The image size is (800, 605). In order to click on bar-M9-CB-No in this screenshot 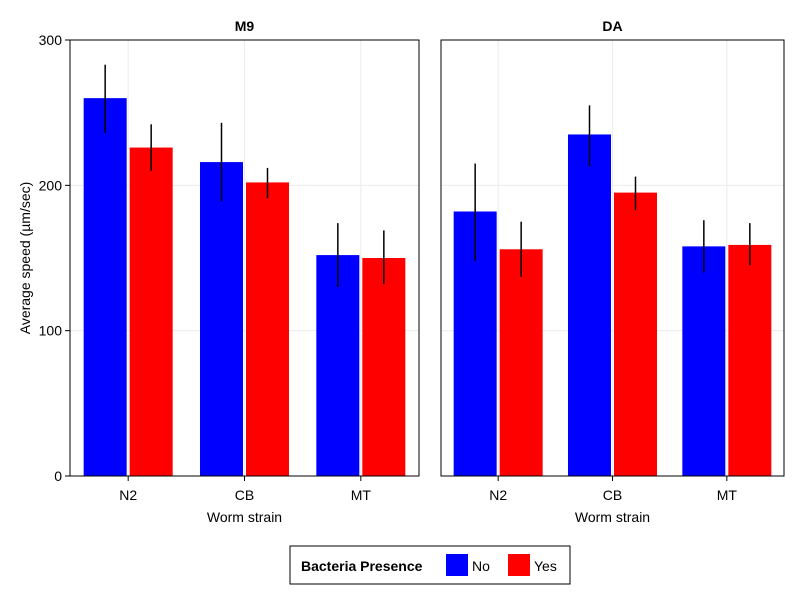, I will do `click(221, 319)`.